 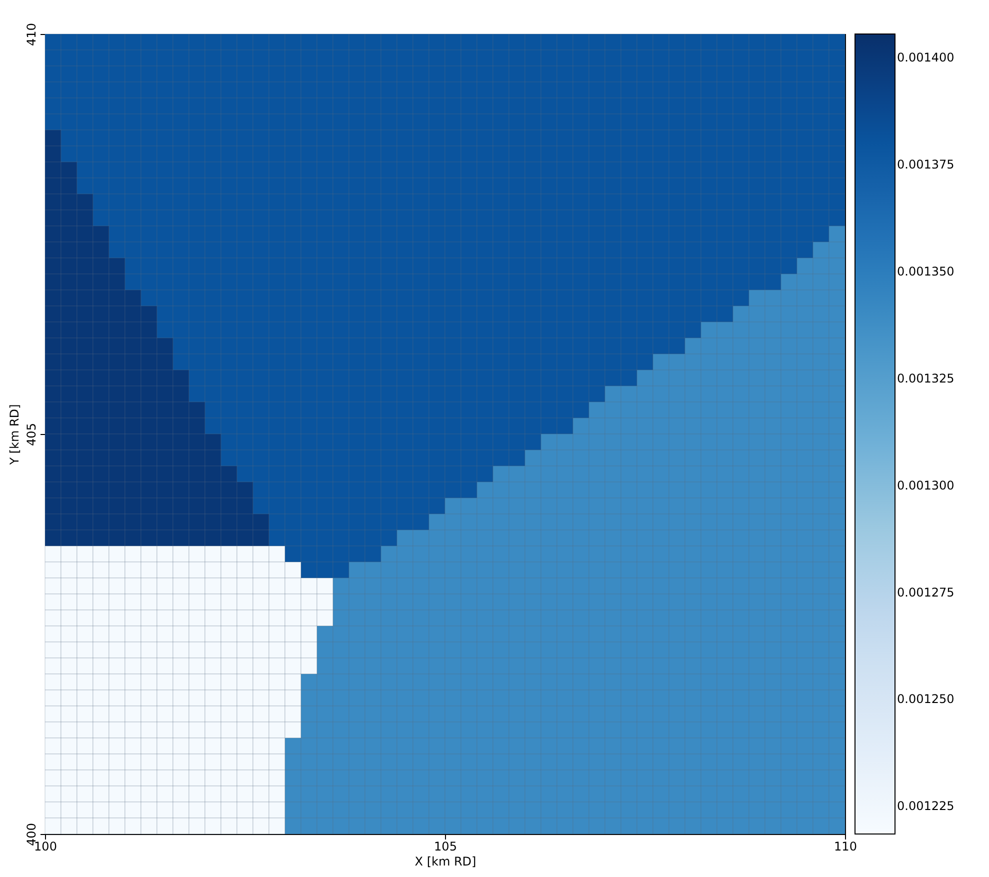 I want to click on color-bar-label: 0.001275, so click(x=925, y=592).